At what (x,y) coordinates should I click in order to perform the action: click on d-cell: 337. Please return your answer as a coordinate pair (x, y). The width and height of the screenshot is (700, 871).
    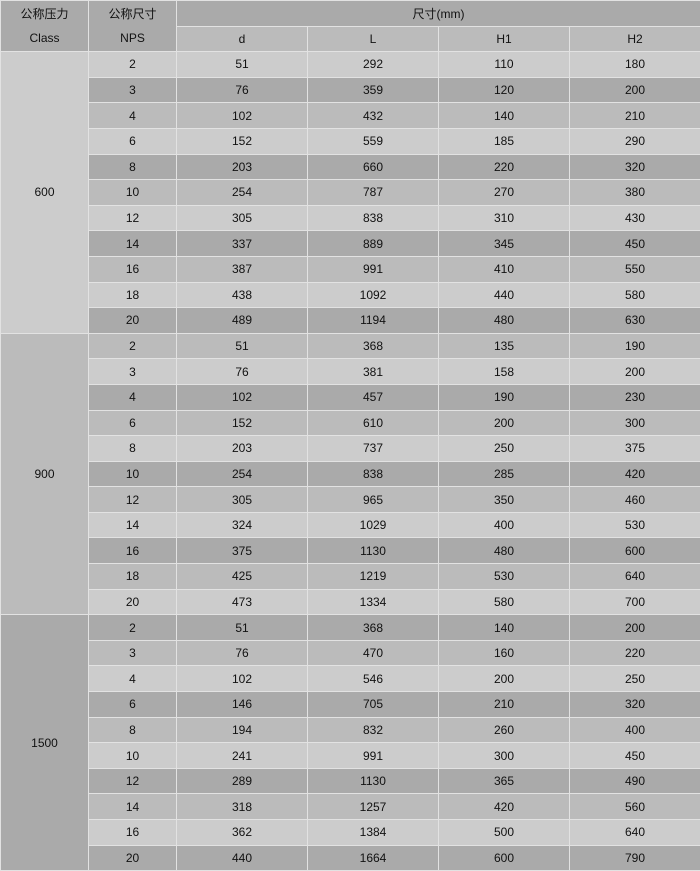
    Looking at the image, I should click on (242, 244).